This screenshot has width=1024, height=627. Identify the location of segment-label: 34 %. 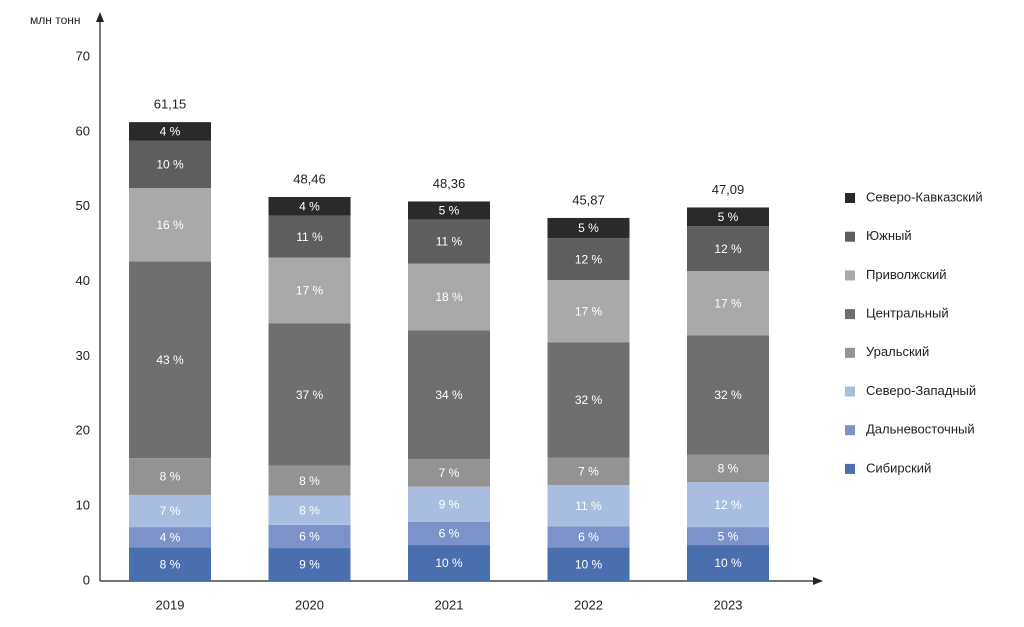
(449, 395).